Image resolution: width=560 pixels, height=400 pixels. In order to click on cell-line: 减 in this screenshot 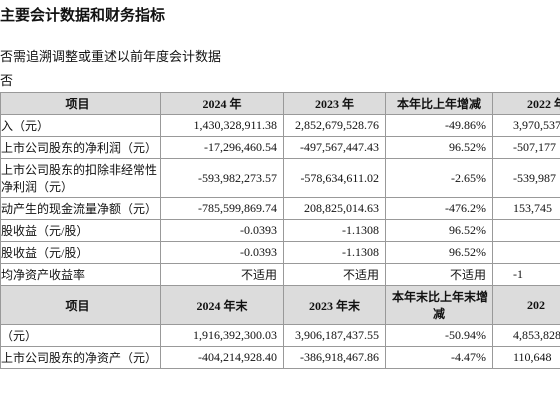, I will do `click(438, 314)`.